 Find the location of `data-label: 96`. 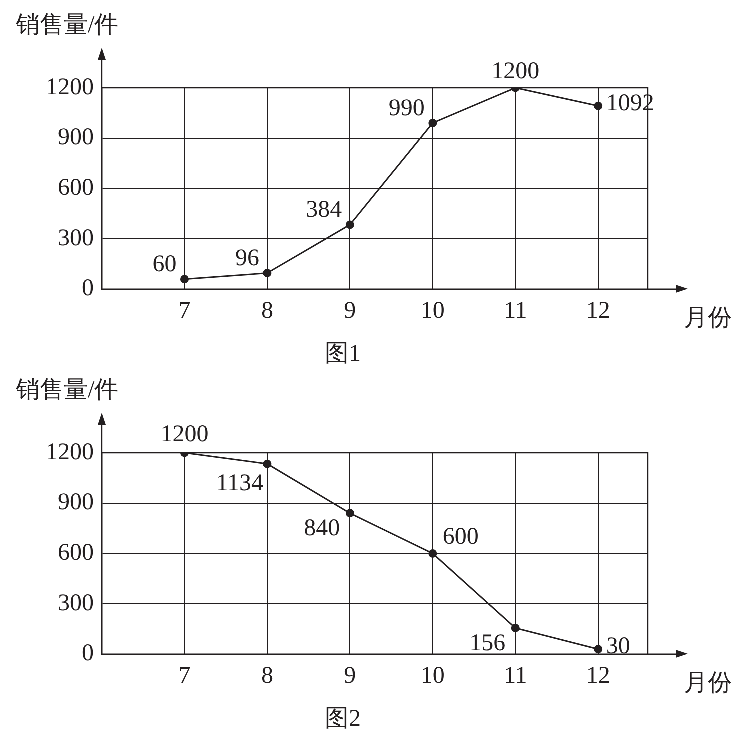

data-label: 96 is located at coordinates (247, 259).